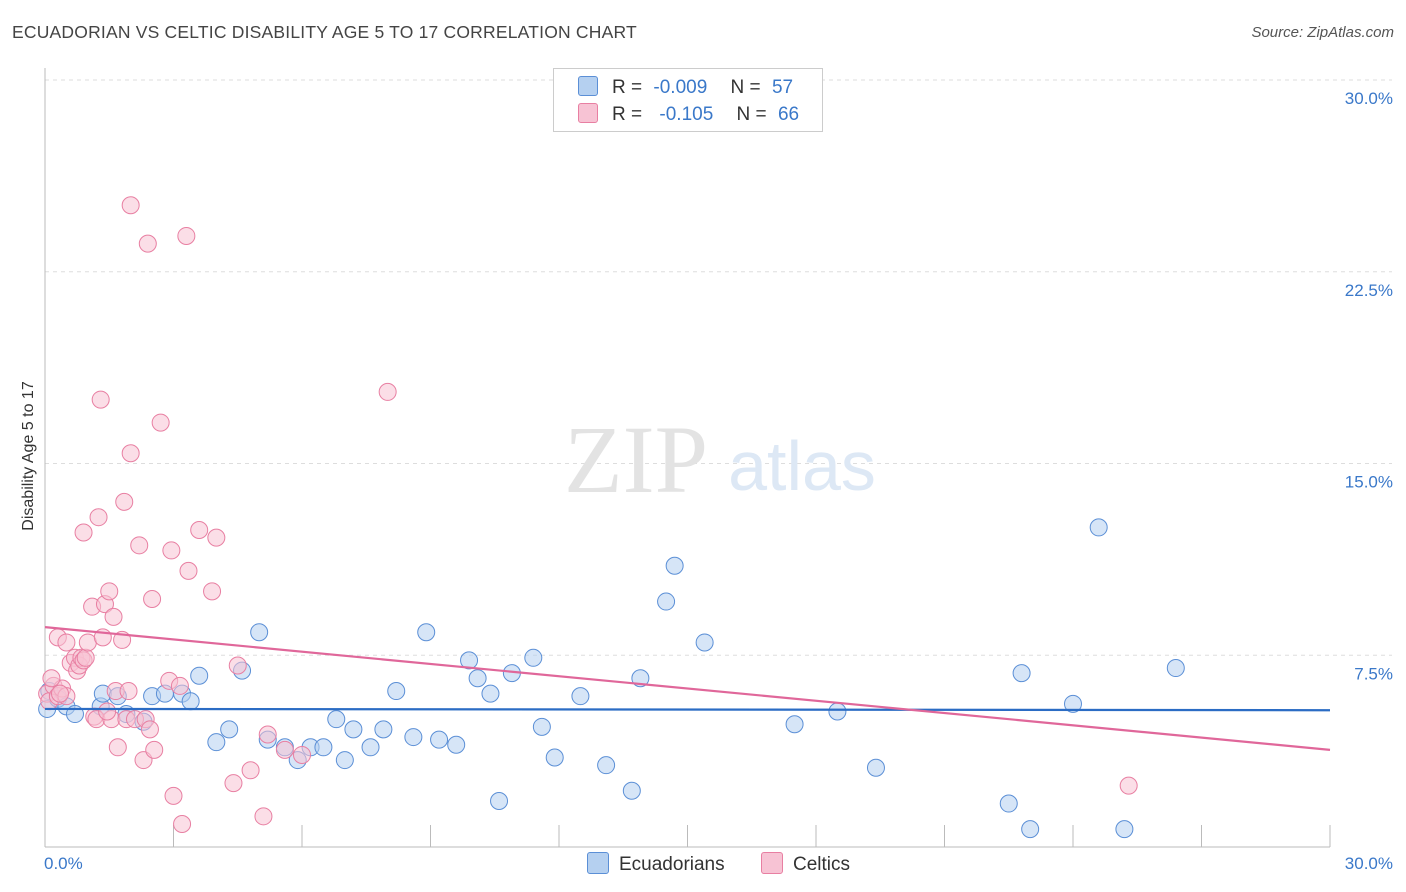 Image resolution: width=1406 pixels, height=892 pixels. Describe the element at coordinates (1369, 290) in the screenshot. I see `y-tick-label: 22.5%` at that location.